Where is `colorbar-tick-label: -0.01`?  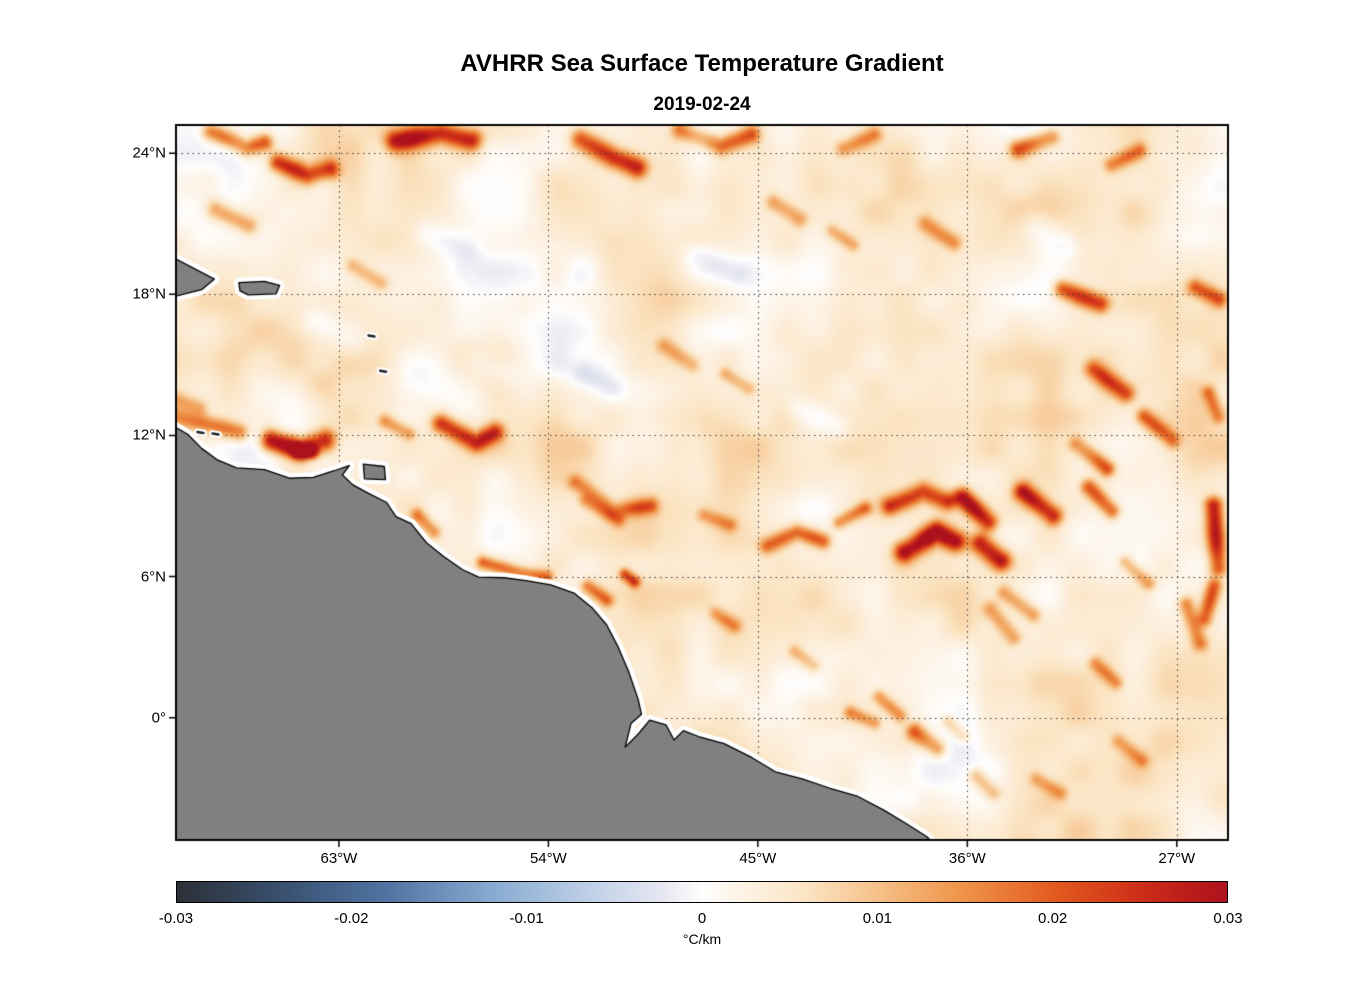 colorbar-tick-label: -0.01 is located at coordinates (526, 918).